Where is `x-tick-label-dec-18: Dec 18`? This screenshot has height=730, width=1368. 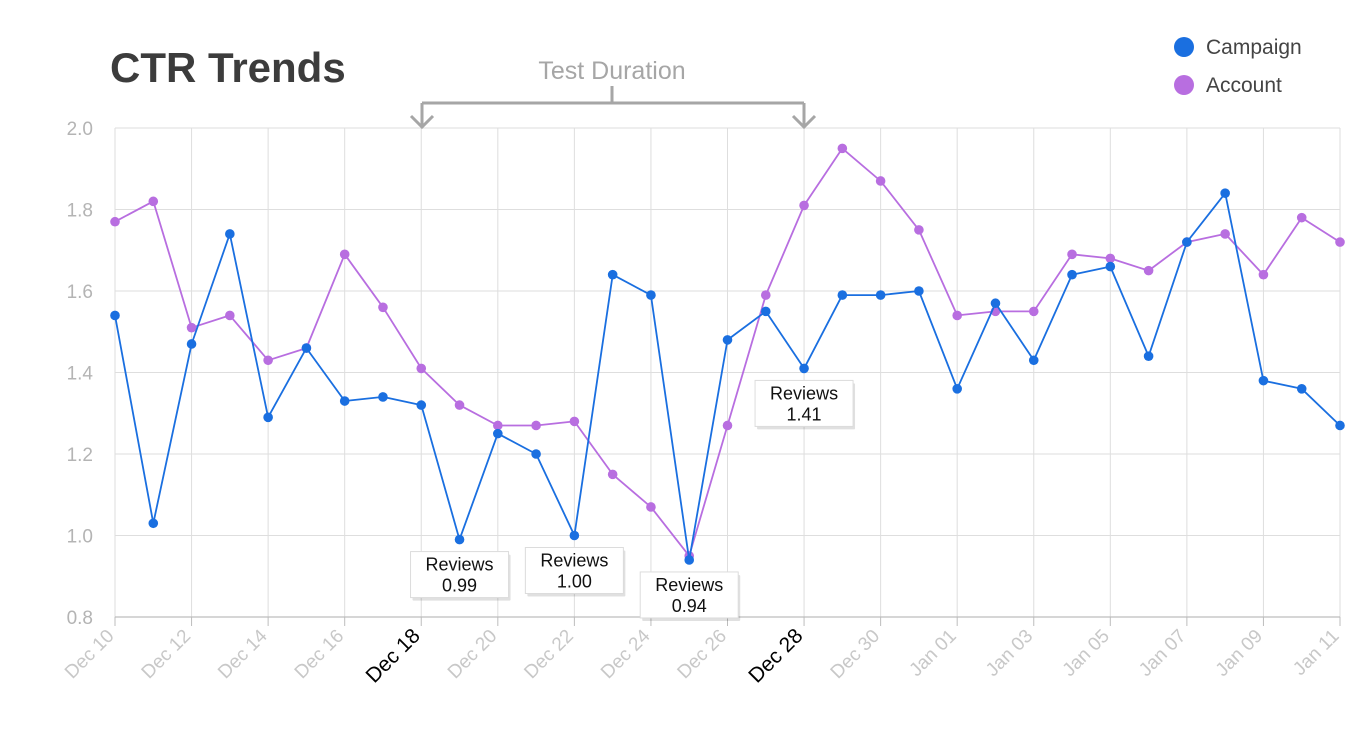 x-tick-label-dec-18: Dec 18 is located at coordinates (392, 655).